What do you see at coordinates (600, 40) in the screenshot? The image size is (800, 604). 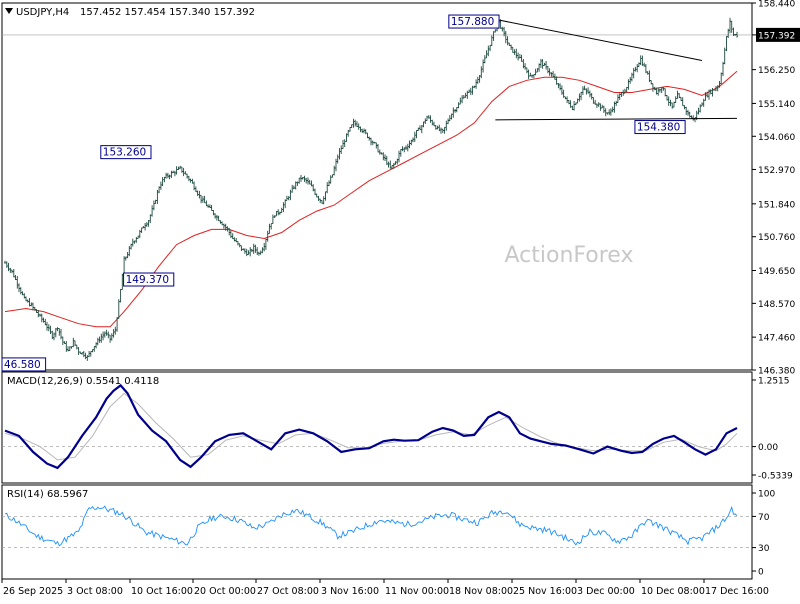 I see `resistance-trendline` at bounding box center [600, 40].